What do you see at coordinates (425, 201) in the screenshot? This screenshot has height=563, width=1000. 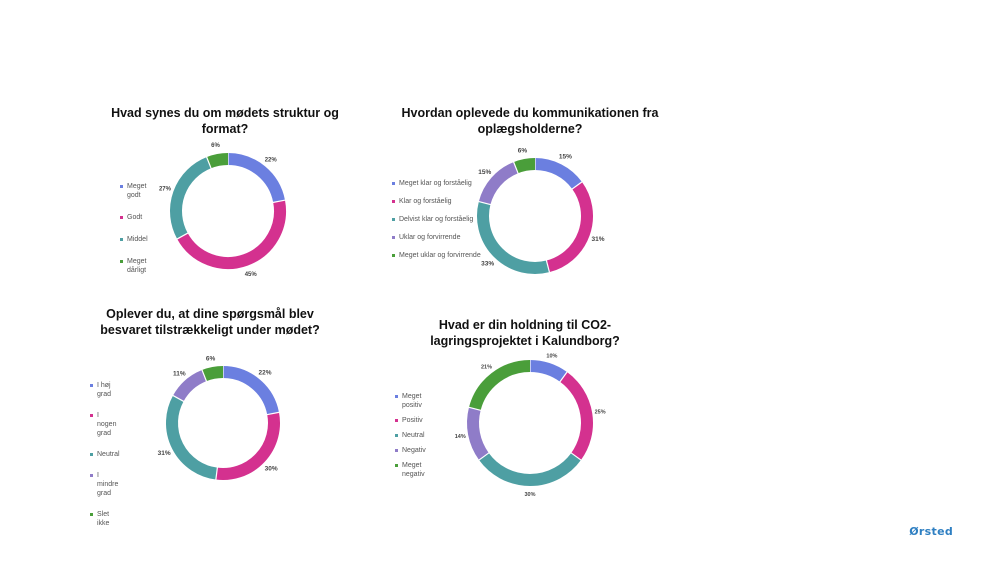 I see `legend-label: Klar og forståelig` at bounding box center [425, 201].